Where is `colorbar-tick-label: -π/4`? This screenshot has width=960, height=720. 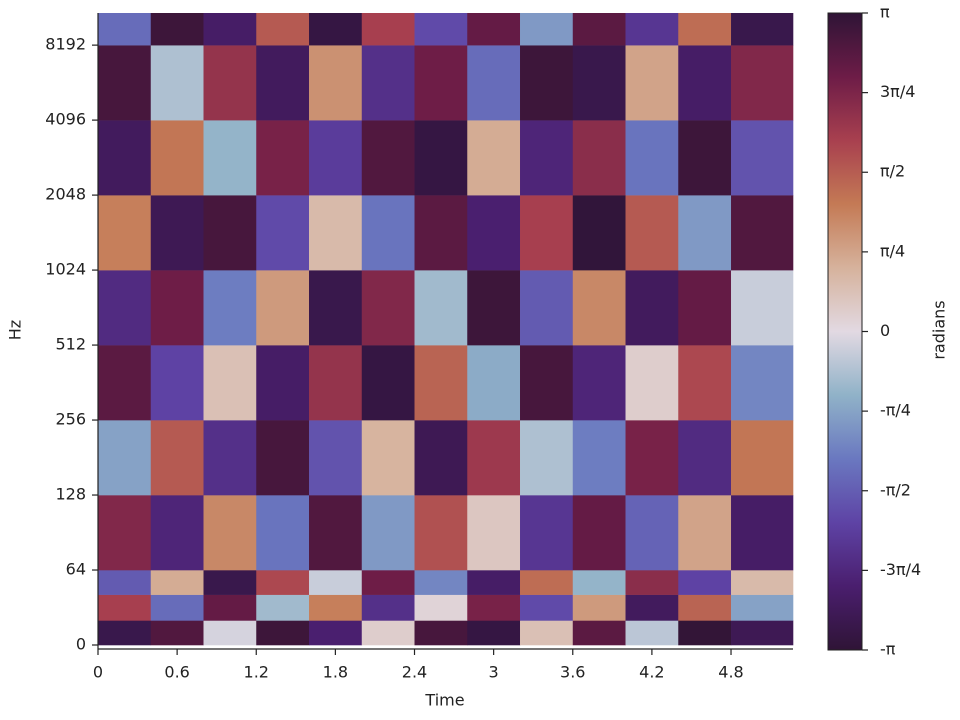 colorbar-tick-label: -π/4 is located at coordinates (895, 410).